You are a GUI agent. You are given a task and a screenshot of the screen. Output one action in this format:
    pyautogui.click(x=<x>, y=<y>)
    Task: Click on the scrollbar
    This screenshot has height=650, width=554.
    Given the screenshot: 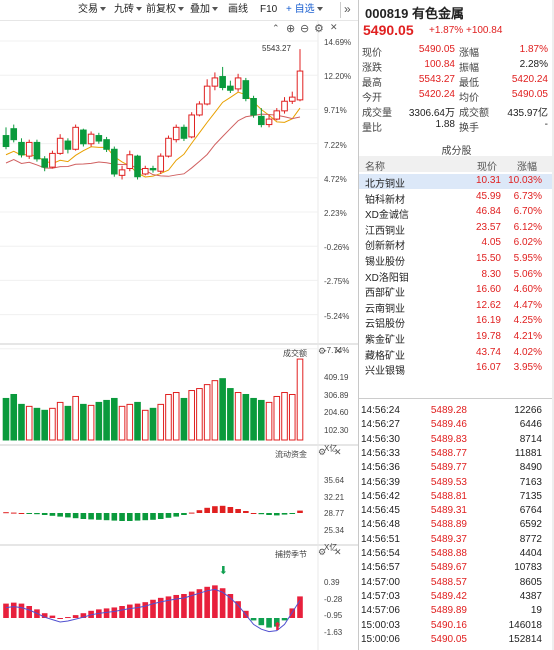 What is the action you would take?
    pyautogui.click(x=553, y=325)
    